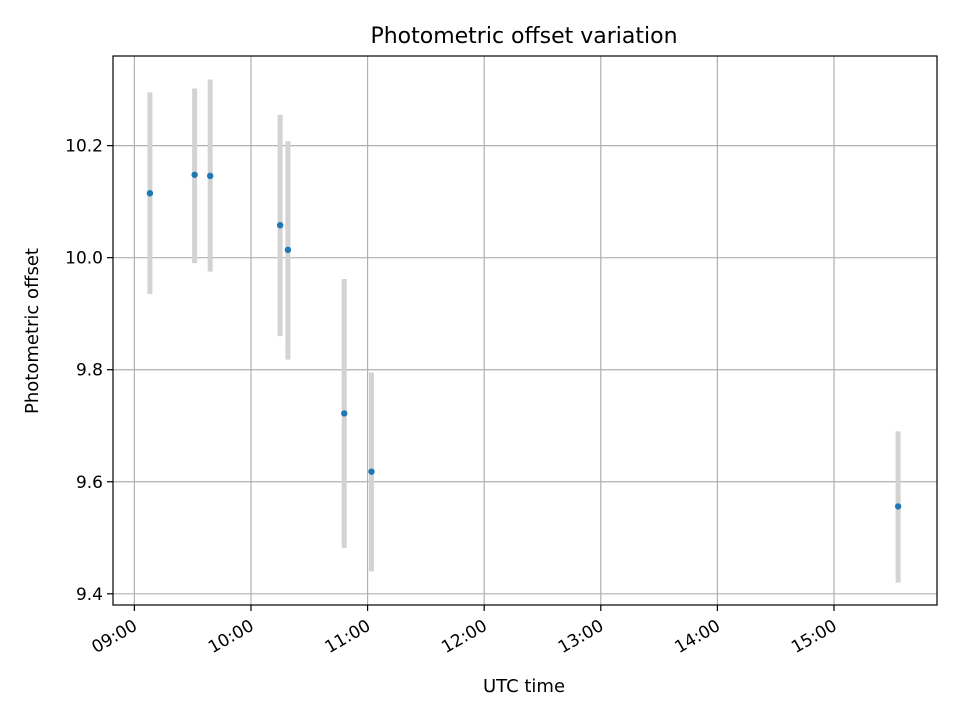 This screenshot has height=720, width=960. I want to click on chart-title: Photometric offset variation, so click(523, 36).